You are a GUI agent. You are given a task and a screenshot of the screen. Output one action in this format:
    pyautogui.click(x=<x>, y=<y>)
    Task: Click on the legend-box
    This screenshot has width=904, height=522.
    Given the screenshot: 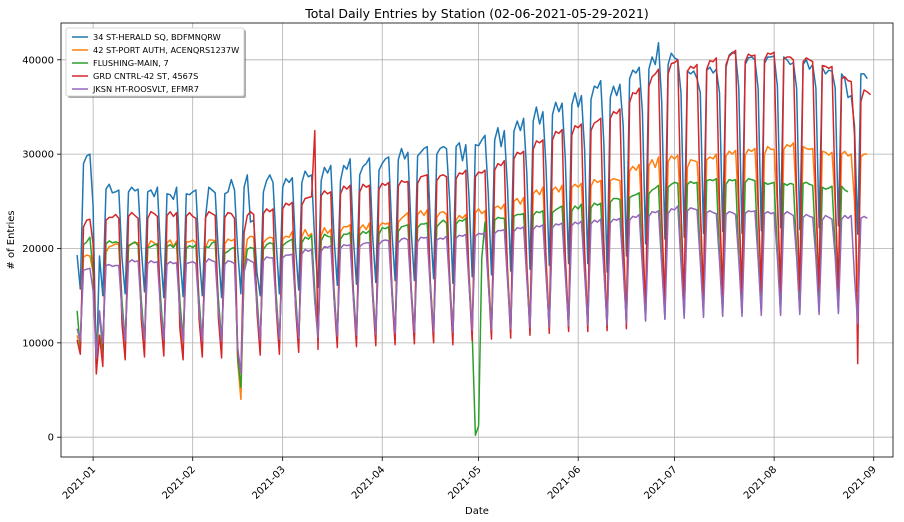 What is the action you would take?
    pyautogui.click(x=155, y=62)
    